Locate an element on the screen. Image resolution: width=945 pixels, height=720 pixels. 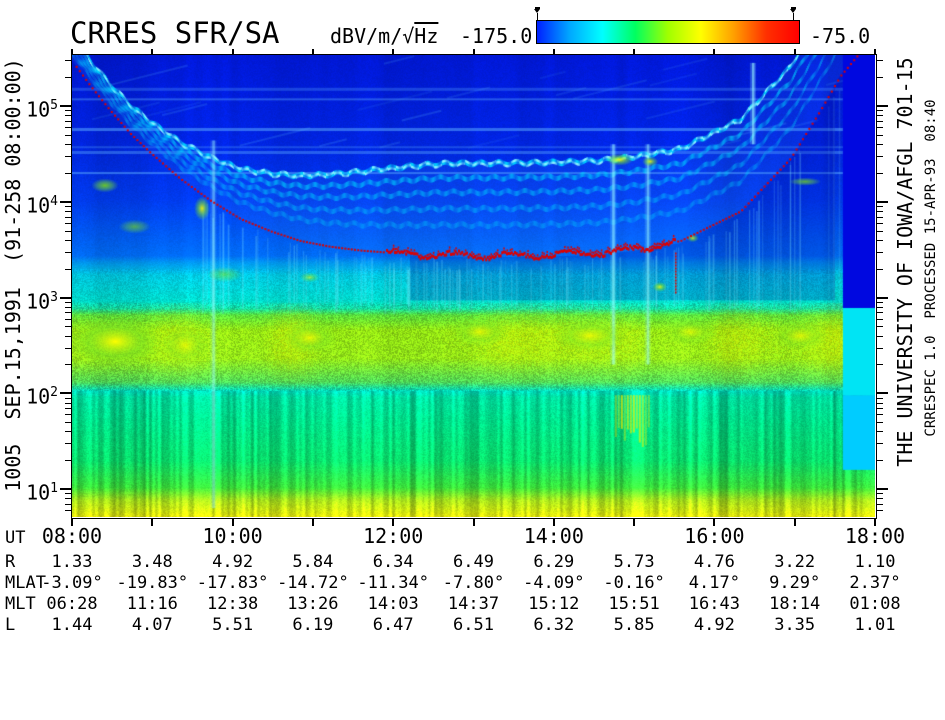
table-cell-r: 6.29 is located at coordinates (554, 562).